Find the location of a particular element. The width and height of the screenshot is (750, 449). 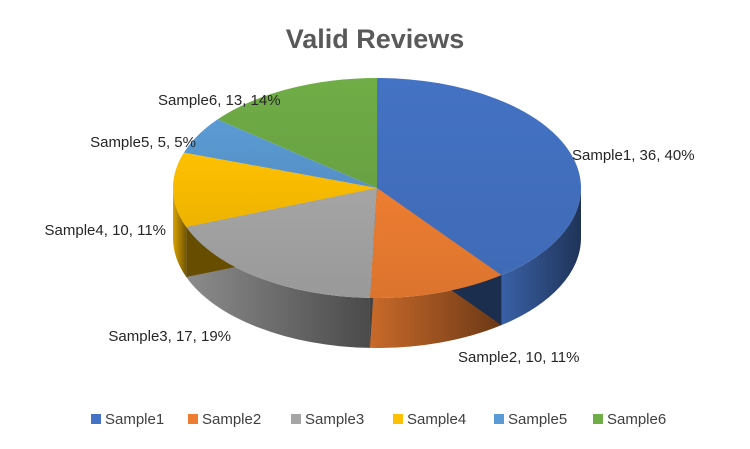

data-label-sample4: Sample4, 10, 11% is located at coordinates (105, 230).